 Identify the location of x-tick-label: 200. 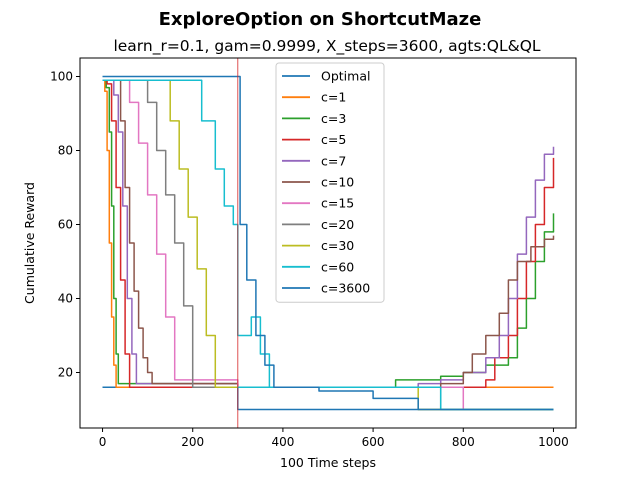
(192, 442).